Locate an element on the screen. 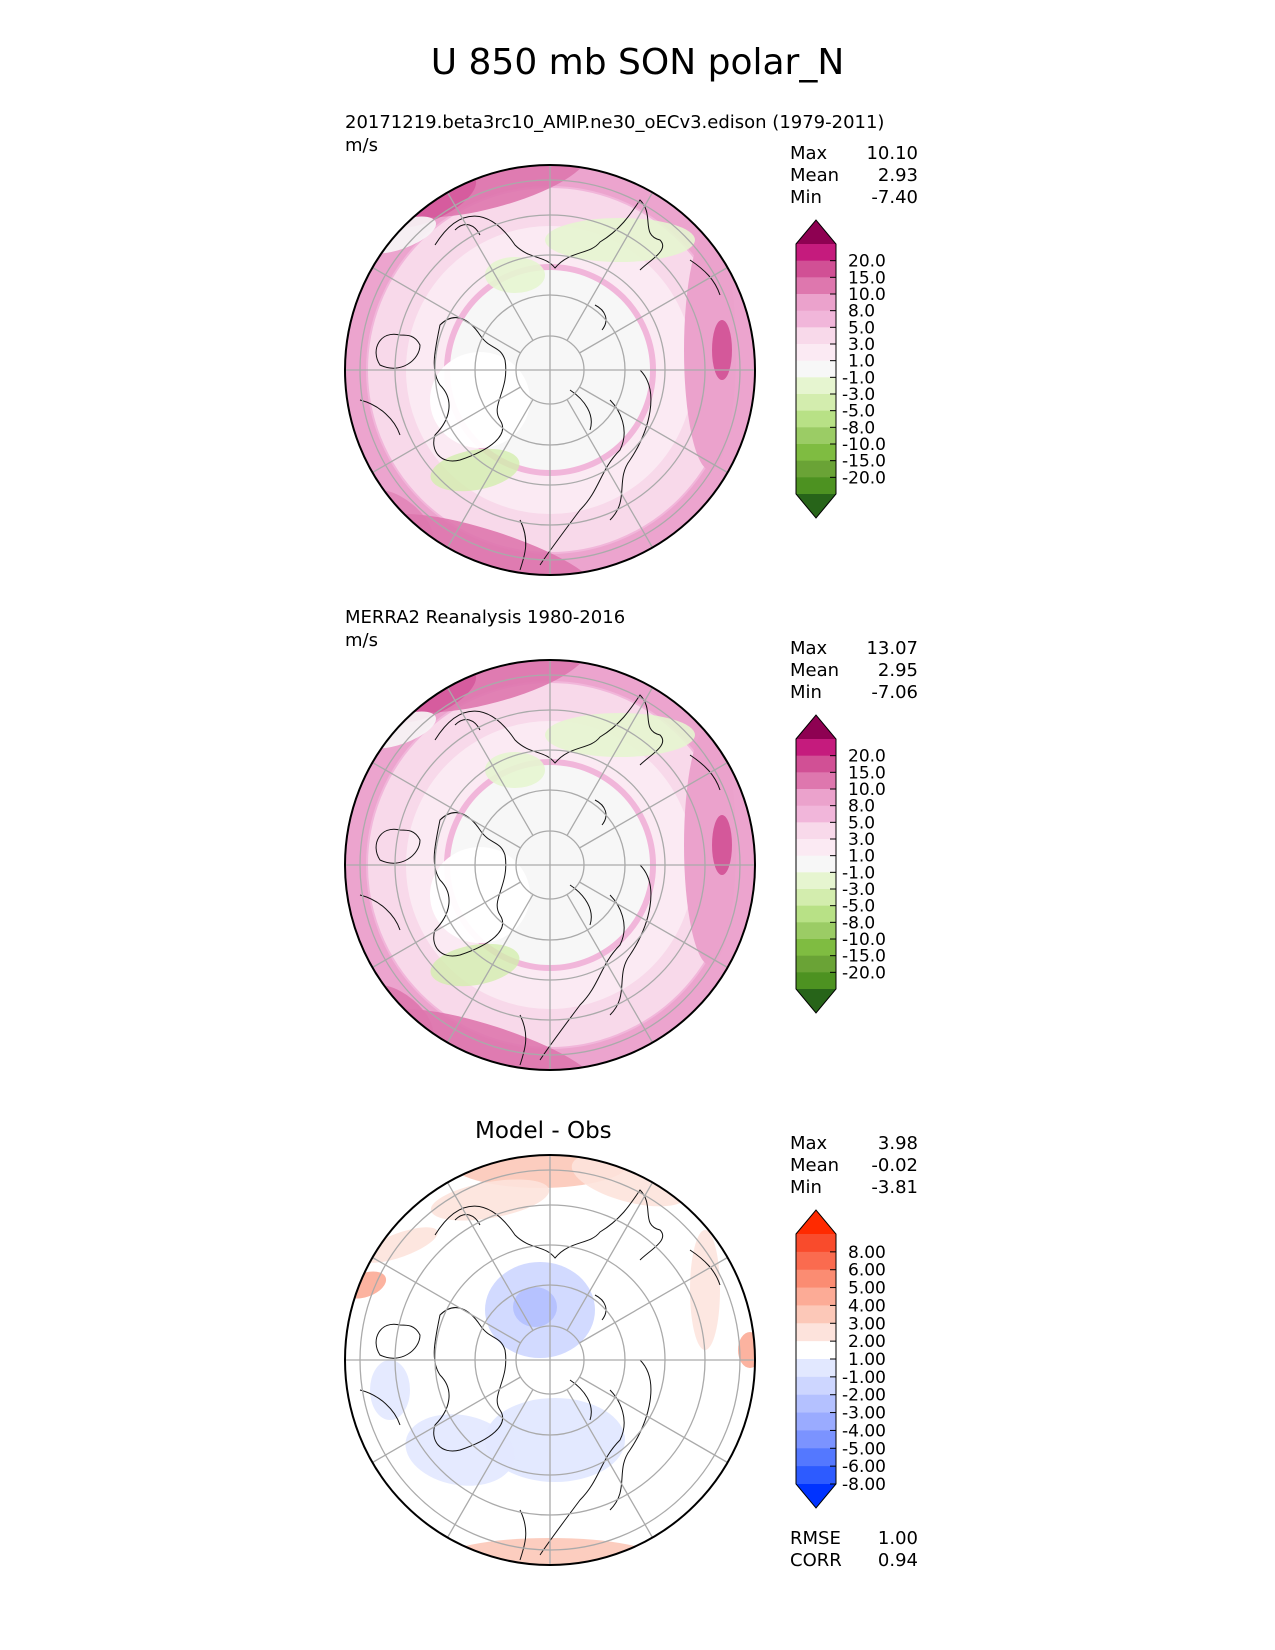 This screenshot has height=1650, width=1275. panel1-max-label: Max is located at coordinates (809, 153).